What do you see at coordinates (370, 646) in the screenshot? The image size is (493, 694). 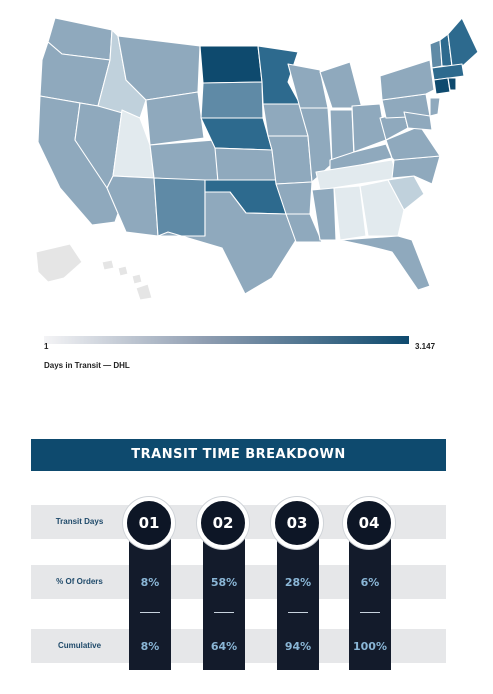 I see `cumulative-cell-04: 100%` at bounding box center [370, 646].